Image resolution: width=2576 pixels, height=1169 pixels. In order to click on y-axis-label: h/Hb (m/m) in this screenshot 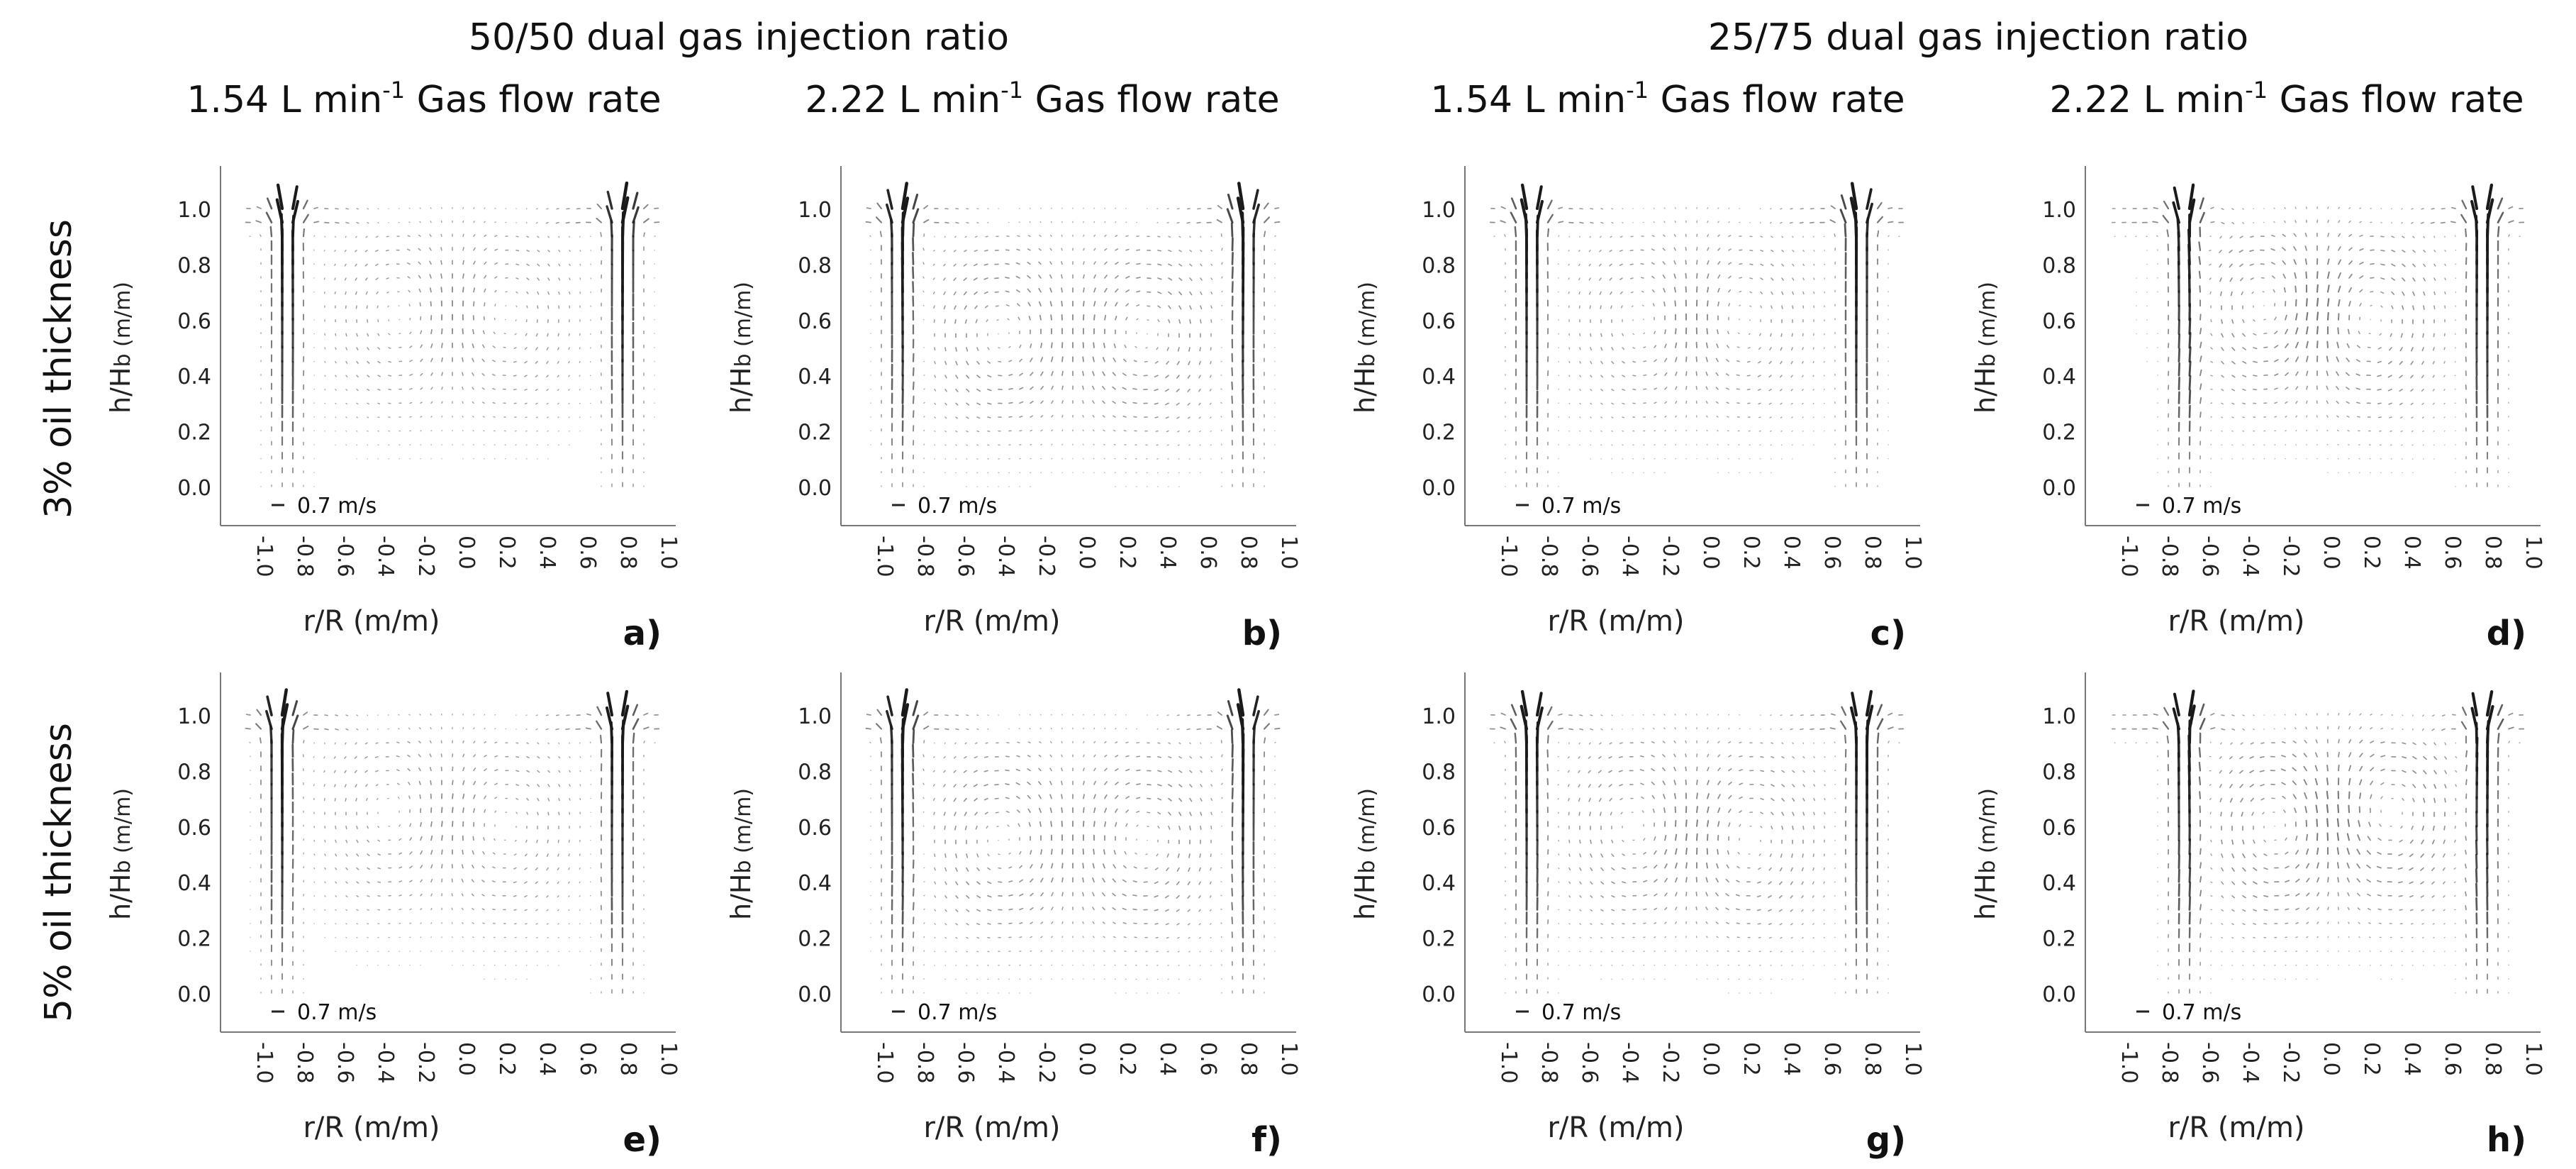, I will do `click(1365, 854)`.